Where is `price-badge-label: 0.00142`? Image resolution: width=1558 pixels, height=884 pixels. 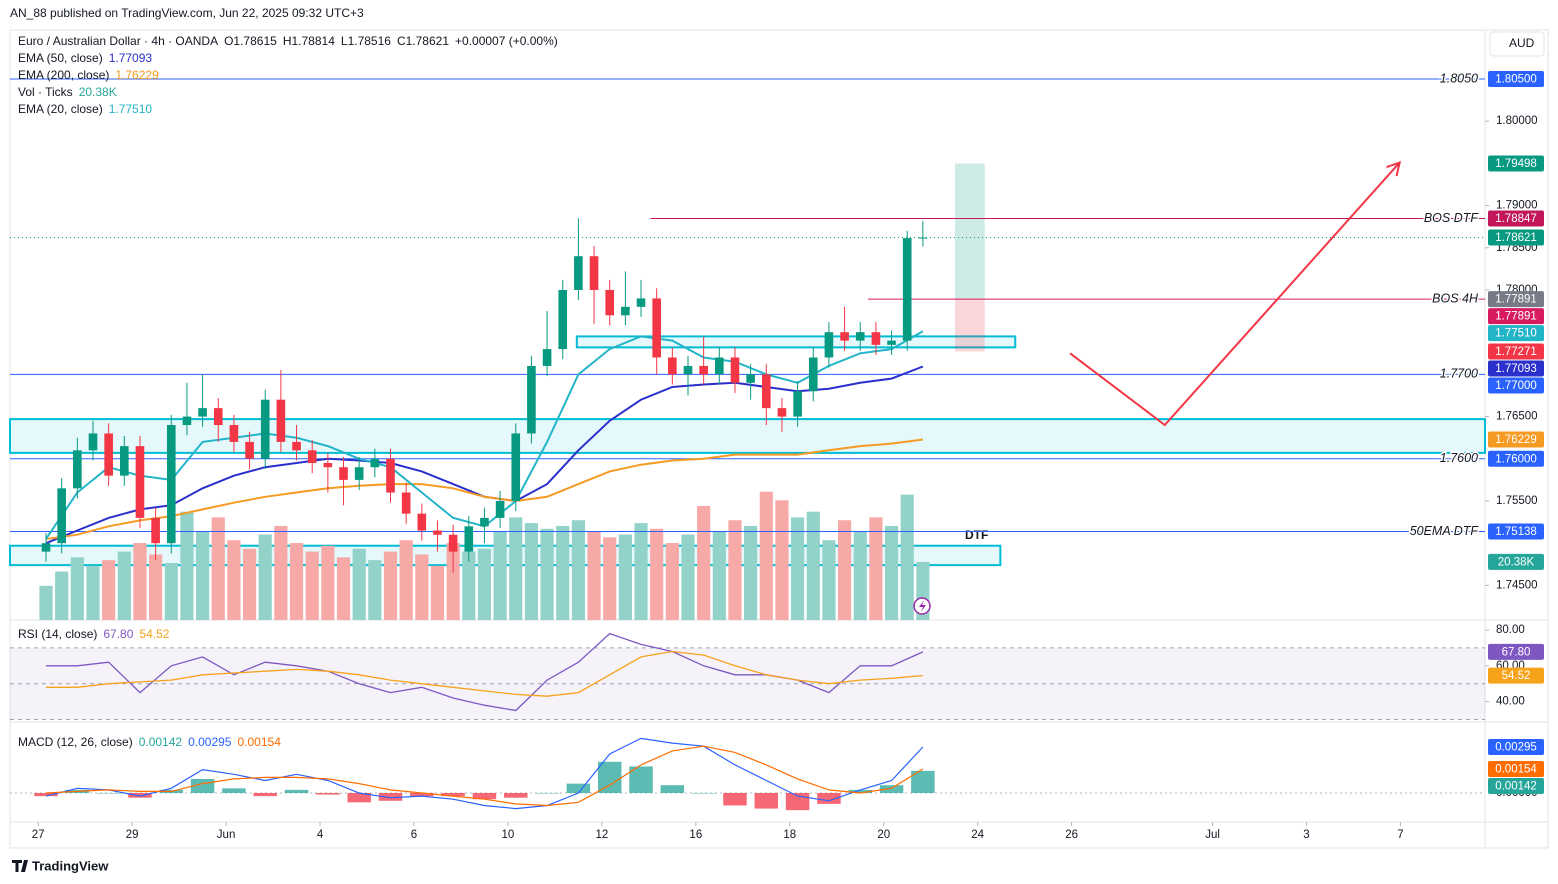
price-badge-label: 0.00142 is located at coordinates (1516, 786).